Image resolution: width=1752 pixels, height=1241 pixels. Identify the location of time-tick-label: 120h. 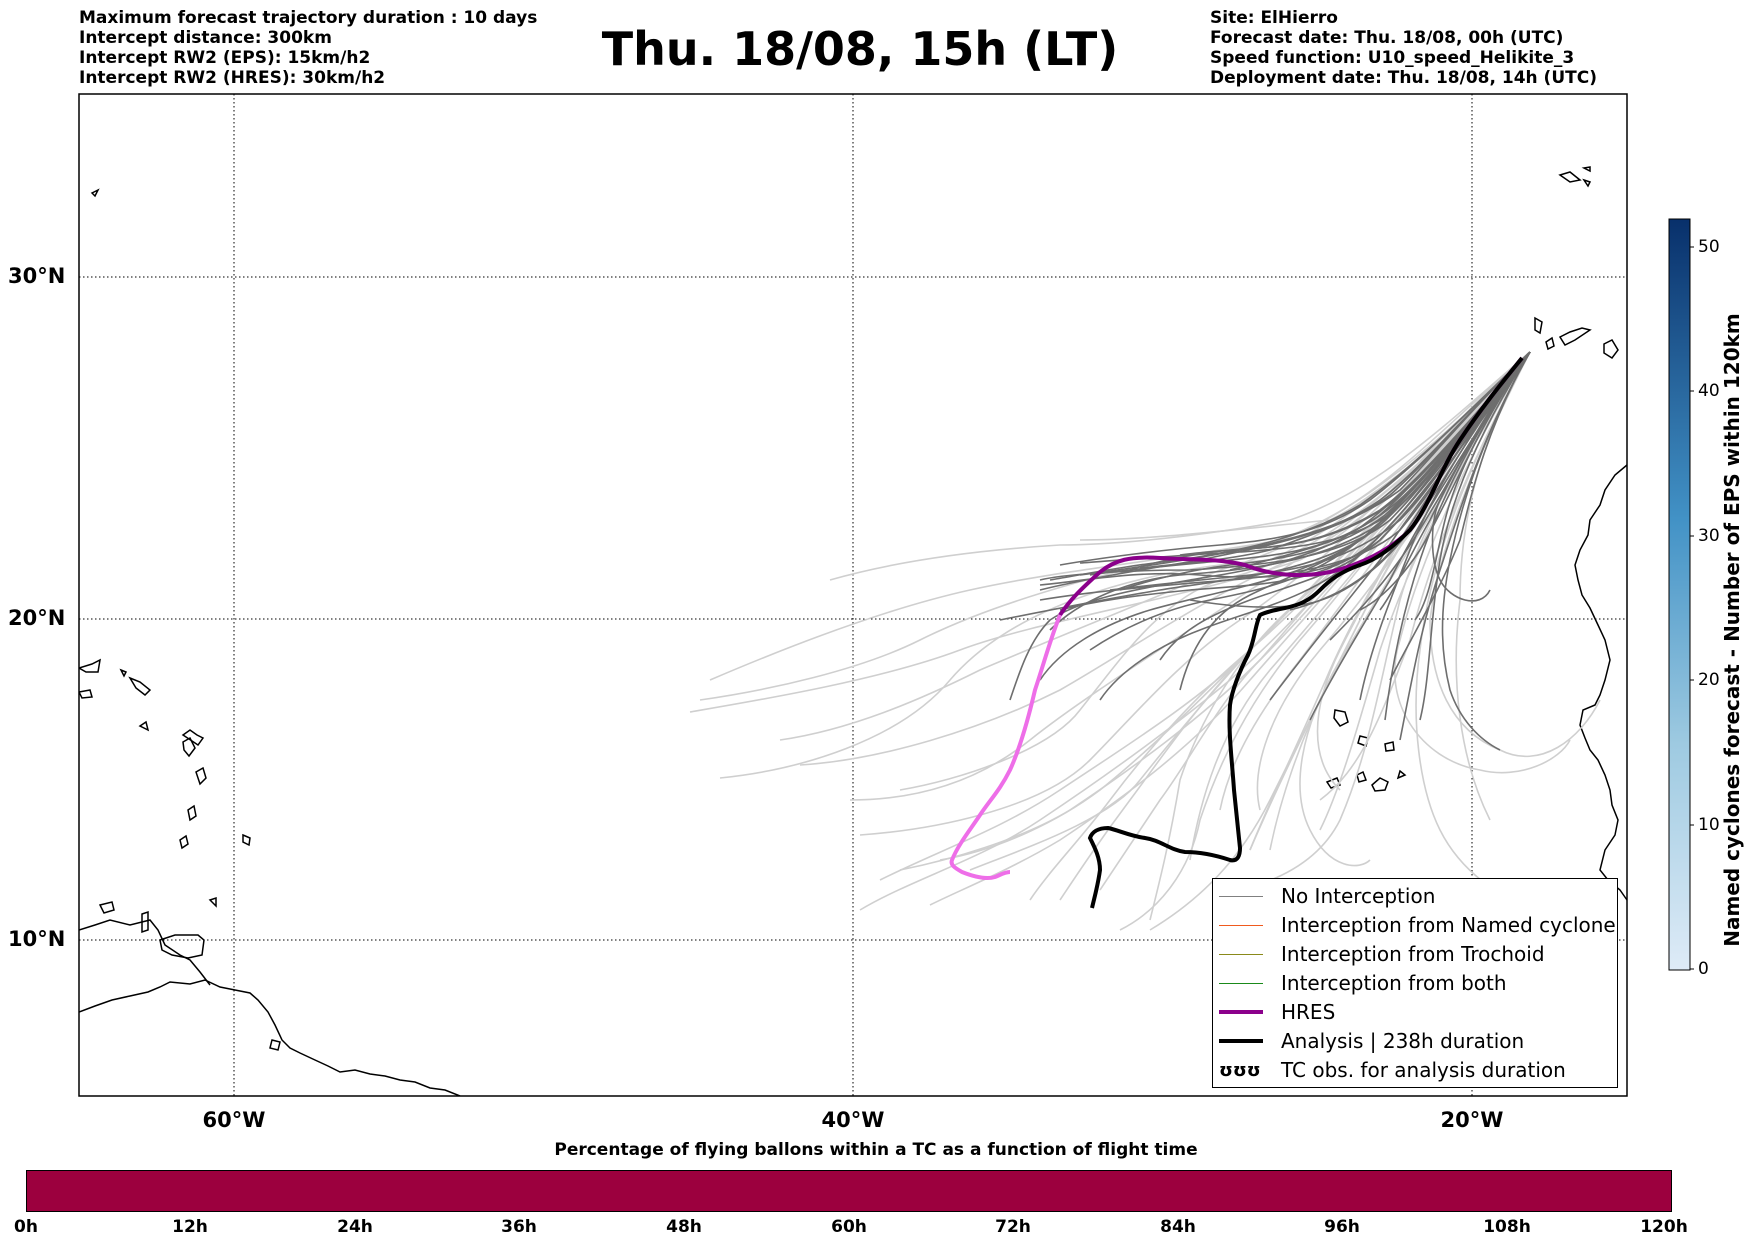
(1664, 1227).